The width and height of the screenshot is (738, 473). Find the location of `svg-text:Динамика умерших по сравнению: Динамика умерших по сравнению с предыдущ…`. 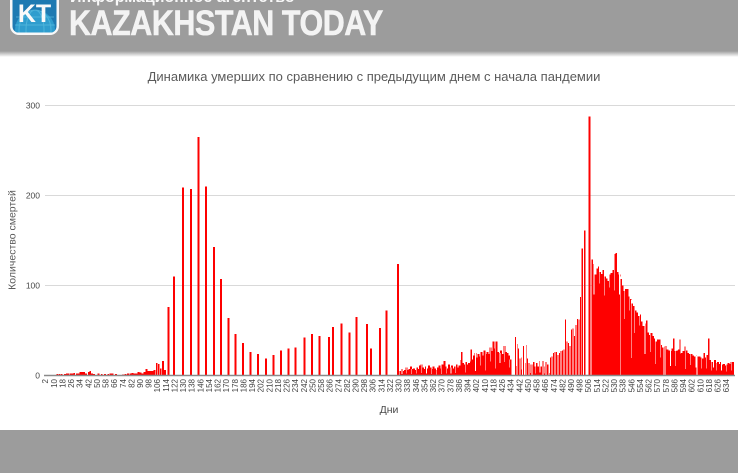

svg-text:Динамика умерших по сравнению: Динамика умерших по сравнению с предыдущ… is located at coordinates (374, 76).